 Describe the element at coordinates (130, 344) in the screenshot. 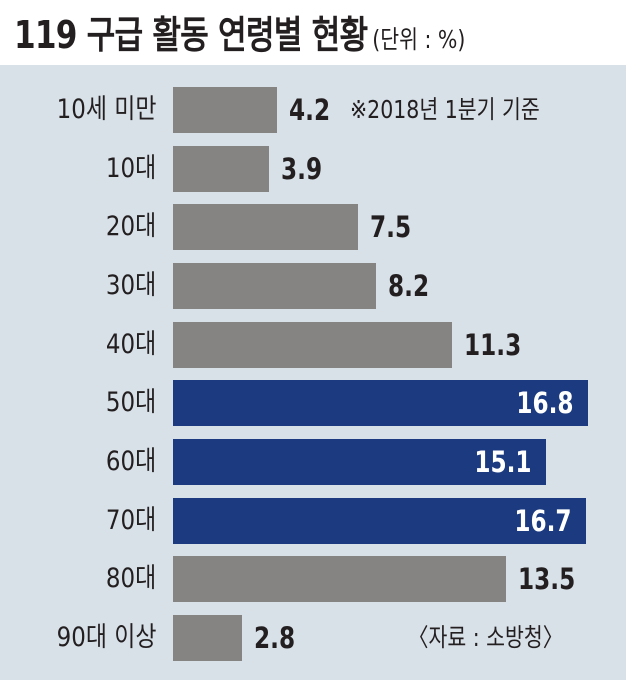

I see `category-label: 40대` at that location.